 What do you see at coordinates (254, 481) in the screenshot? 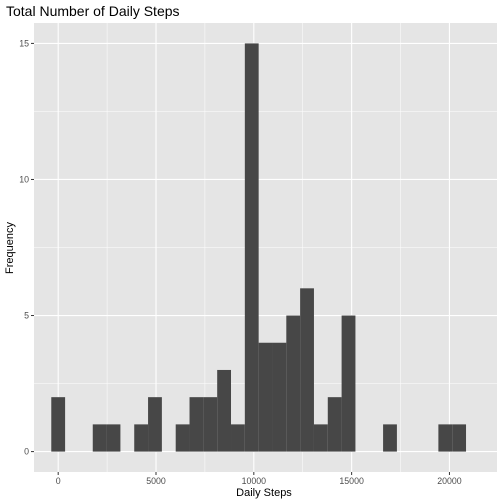
I see `x-tick-label: 10000` at bounding box center [254, 481].